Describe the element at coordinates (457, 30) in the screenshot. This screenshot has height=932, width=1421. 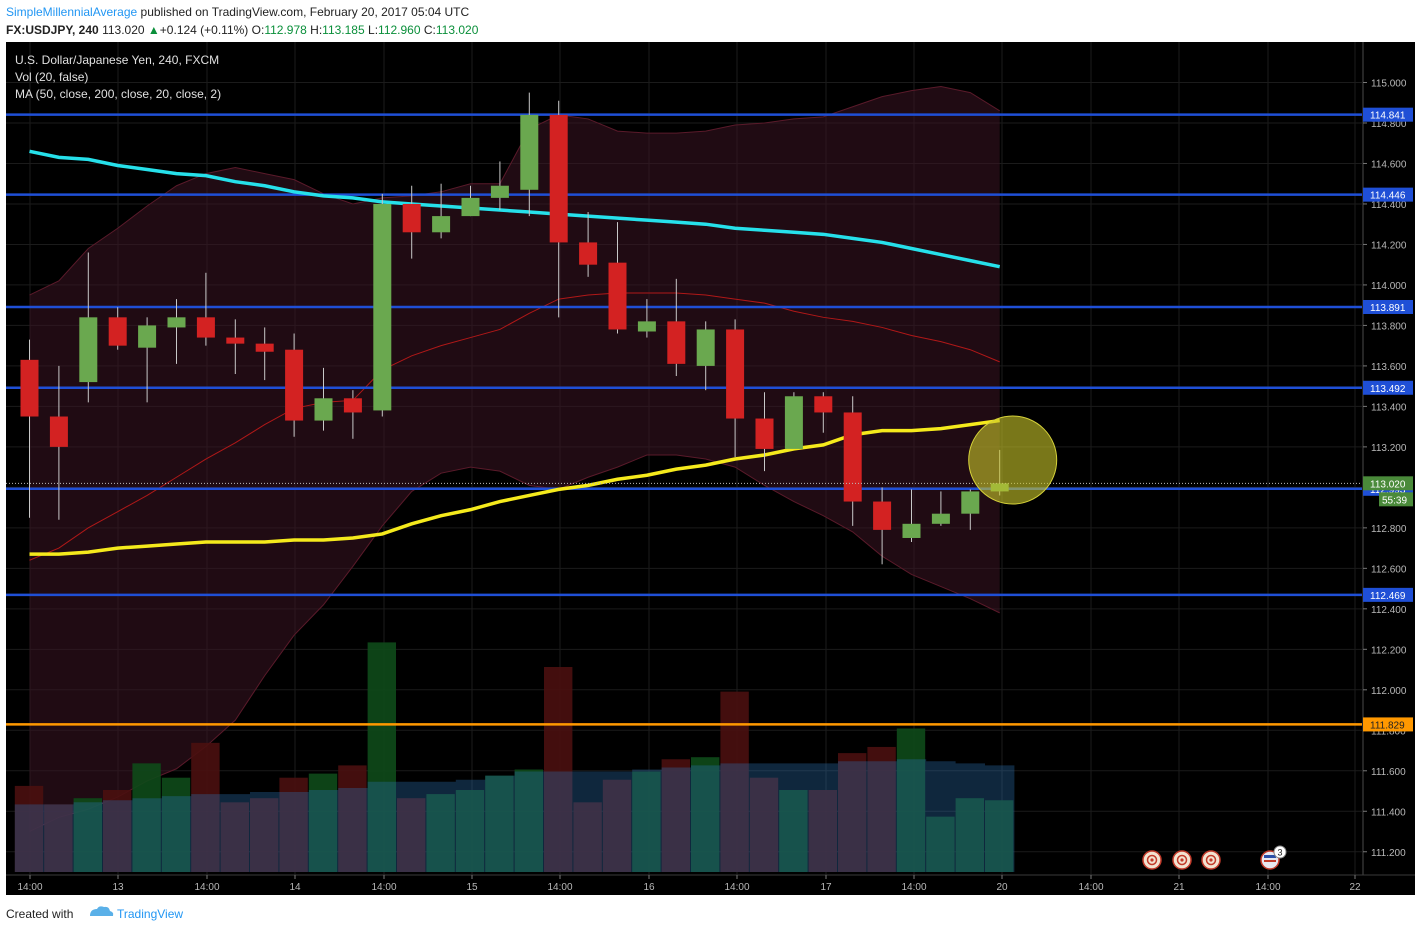
I see `close-value: 113.020` at that location.